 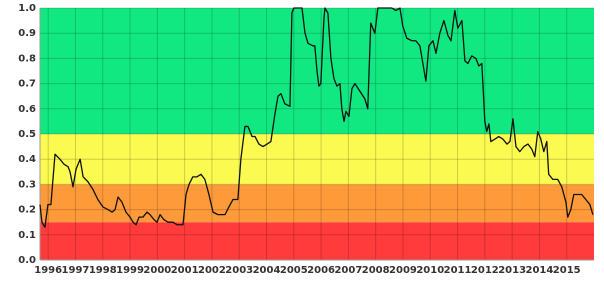 What do you see at coordinates (348, 270) in the screenshot?
I see `x-tick-label: 2007` at bounding box center [348, 270].